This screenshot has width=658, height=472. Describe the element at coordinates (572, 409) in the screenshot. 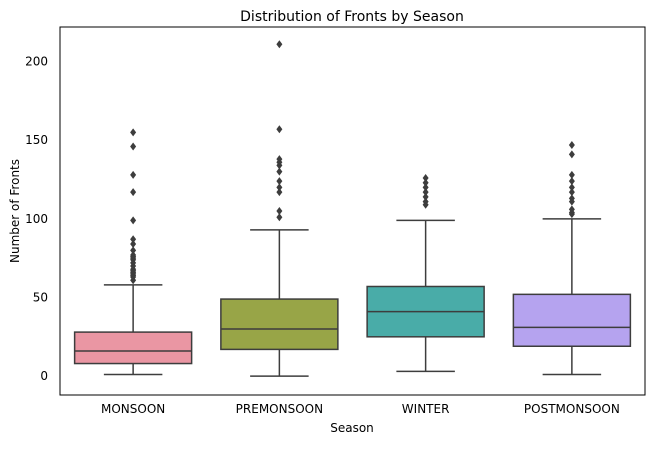

I see `x-tick-label: POSTMONSOON` at that location.